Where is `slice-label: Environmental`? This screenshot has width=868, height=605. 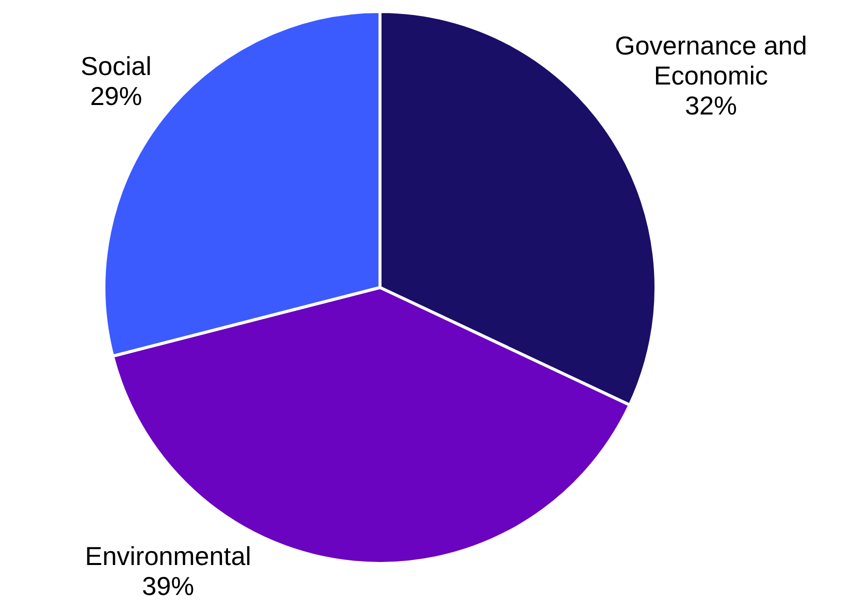 slice-label: Environmental is located at coordinates (168, 556).